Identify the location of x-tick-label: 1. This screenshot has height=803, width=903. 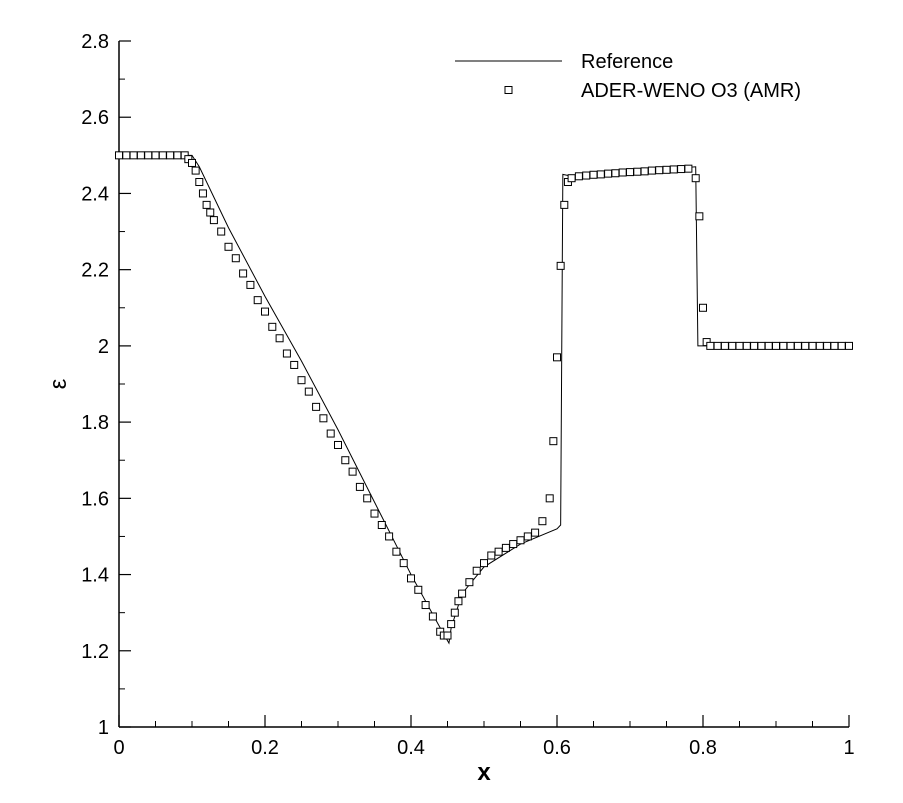
(848, 748).